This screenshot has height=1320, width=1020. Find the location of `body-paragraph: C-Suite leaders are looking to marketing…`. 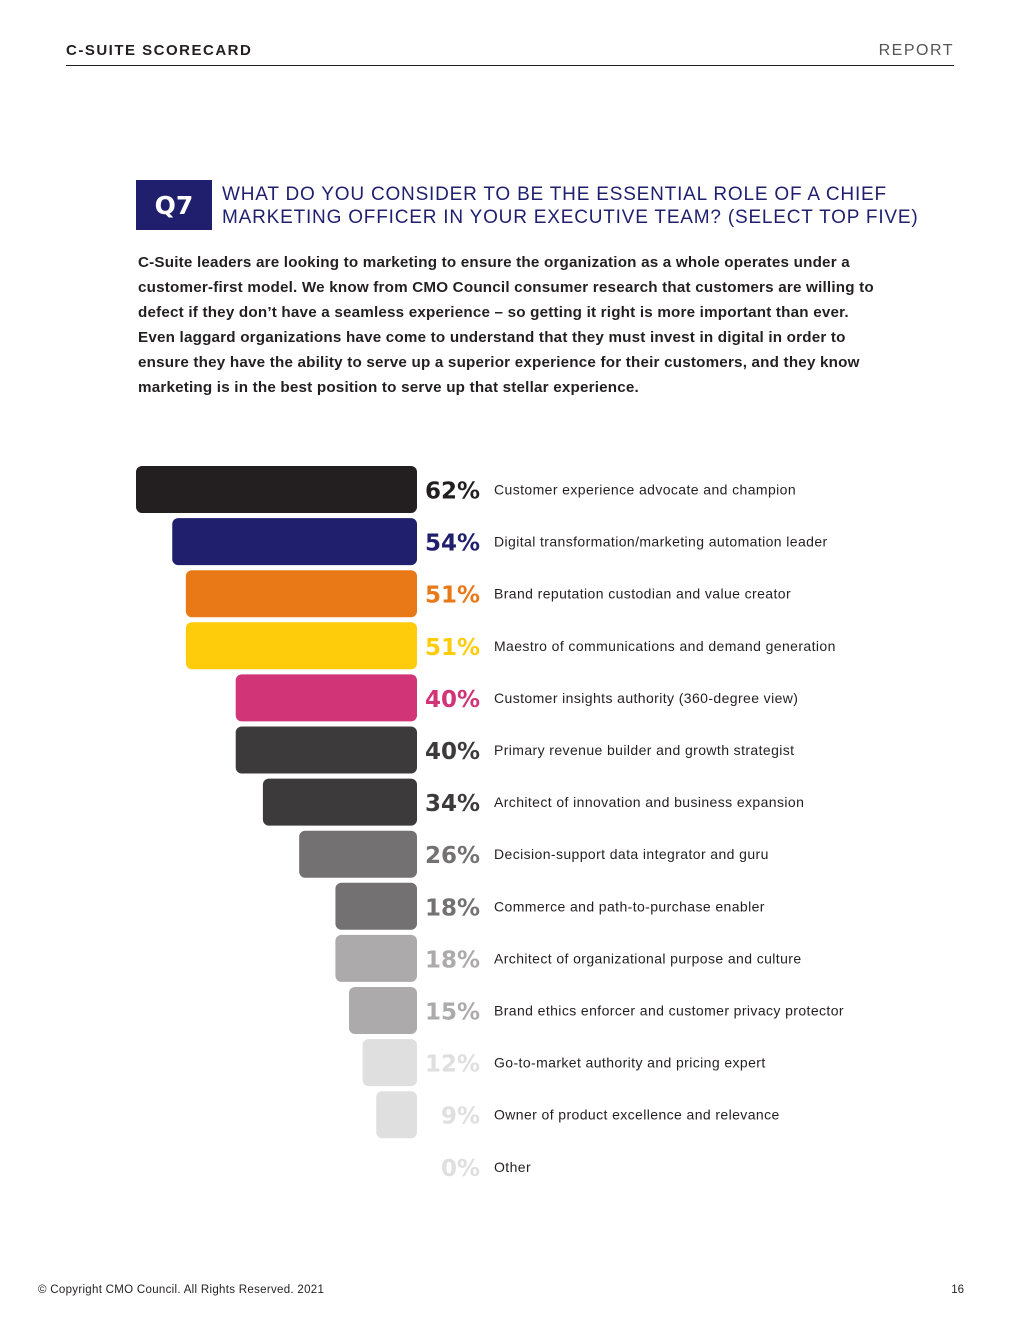

body-paragraph: C-Suite leaders are looking to marketing… is located at coordinates (506, 325).